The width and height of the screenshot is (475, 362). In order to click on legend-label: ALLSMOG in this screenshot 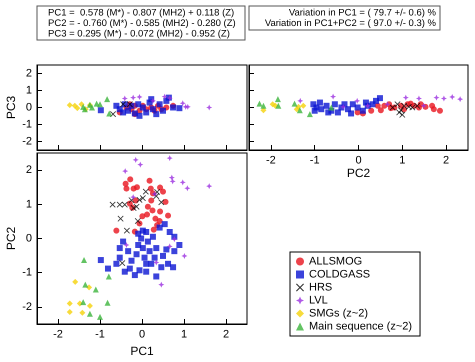, I will do `click(335, 262)`.